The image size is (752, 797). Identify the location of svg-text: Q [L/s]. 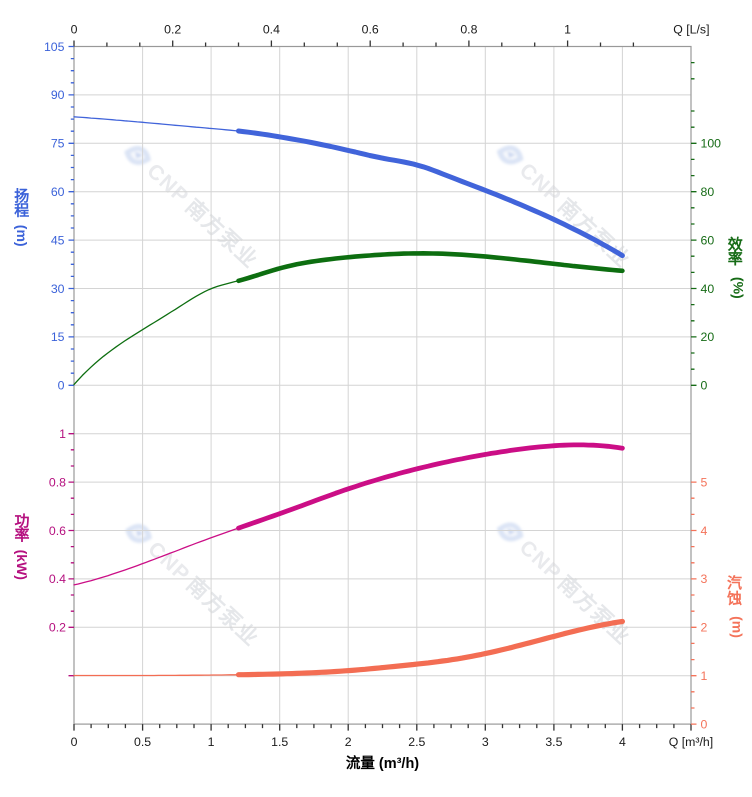
(691, 29).